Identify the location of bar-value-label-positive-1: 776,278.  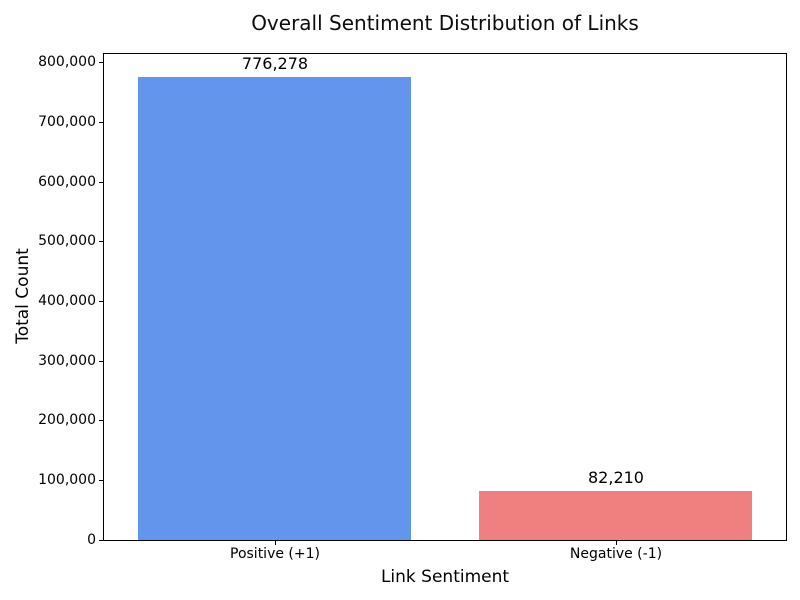
(275, 63).